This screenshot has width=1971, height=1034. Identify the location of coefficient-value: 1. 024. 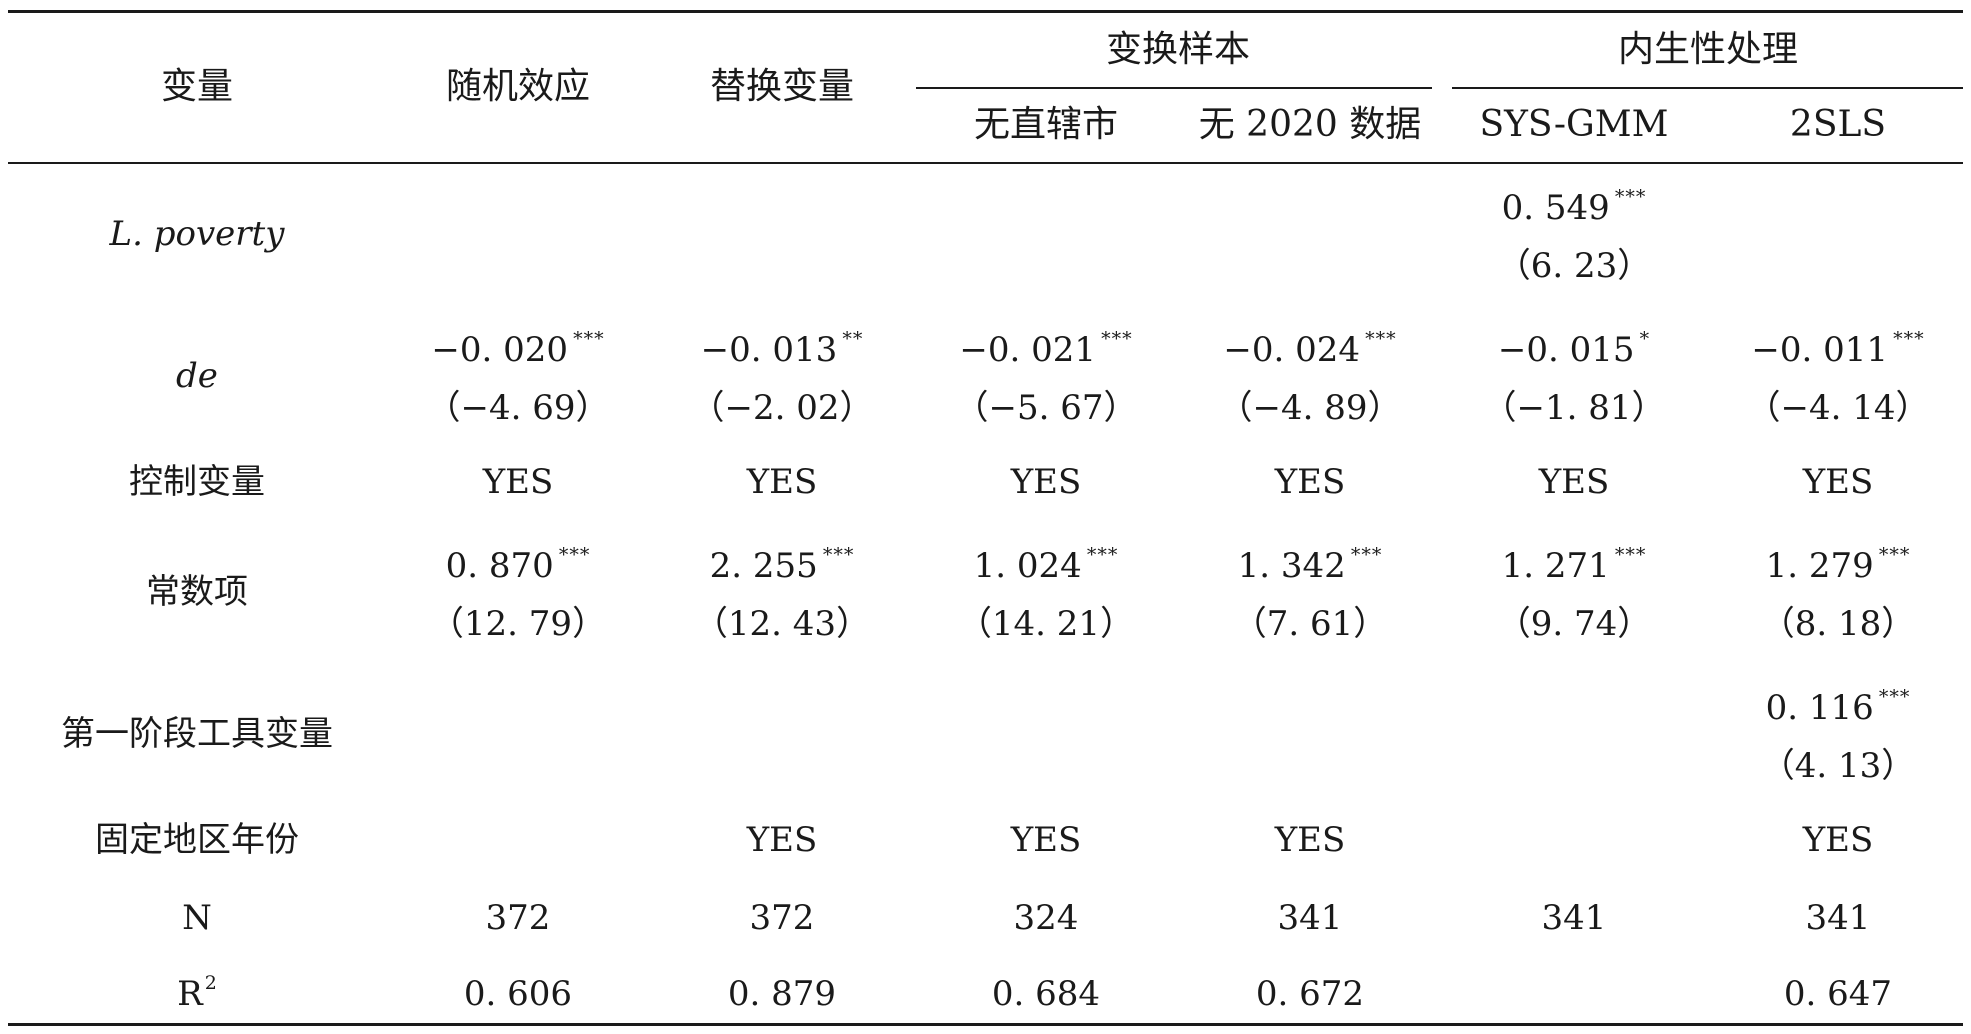
(1027, 566).